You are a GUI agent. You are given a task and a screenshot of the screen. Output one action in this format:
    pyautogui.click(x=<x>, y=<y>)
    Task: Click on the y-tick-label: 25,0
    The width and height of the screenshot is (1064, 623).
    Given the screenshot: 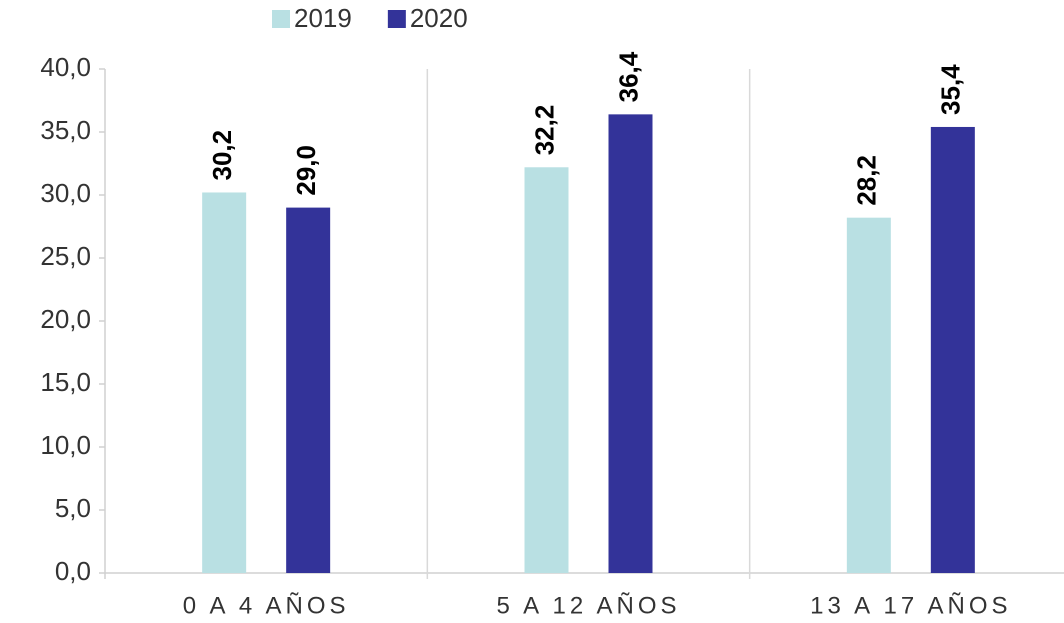 What is the action you would take?
    pyautogui.click(x=65, y=256)
    